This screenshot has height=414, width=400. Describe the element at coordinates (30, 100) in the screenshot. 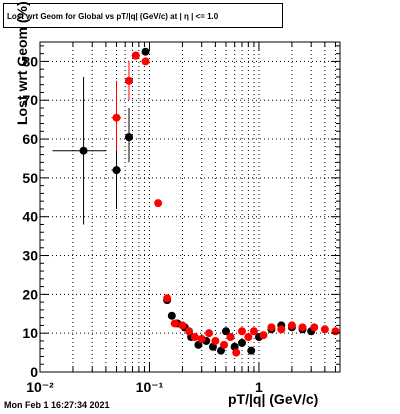

I see `y-tick-label: 70` at that location.